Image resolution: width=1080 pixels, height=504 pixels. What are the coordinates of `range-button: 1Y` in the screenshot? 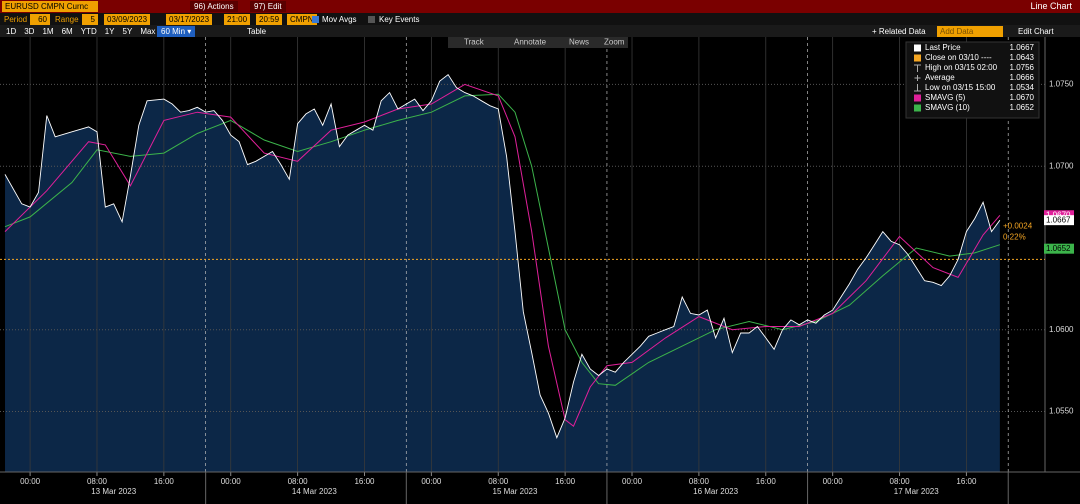 It's located at (109, 31).